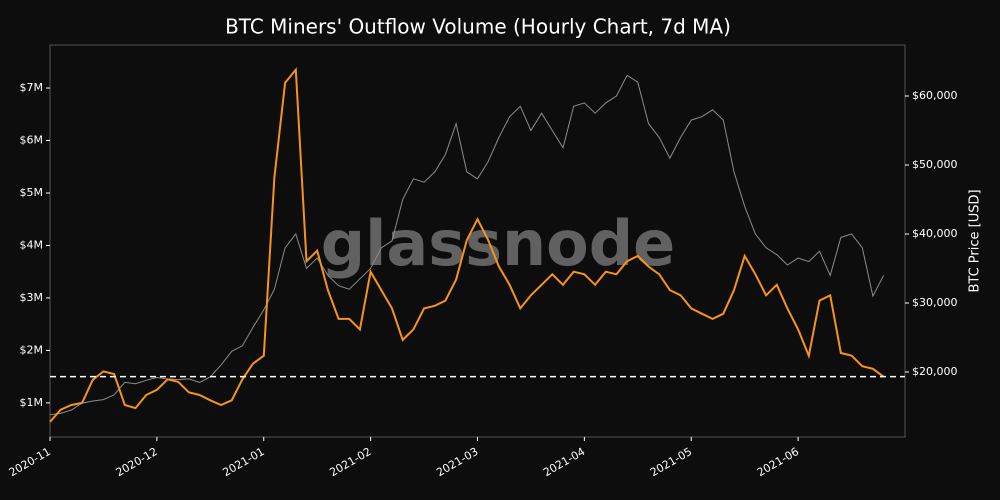 Image resolution: width=1000 pixels, height=500 pixels. I want to click on y-tick-label: $2M, so click(32, 349).